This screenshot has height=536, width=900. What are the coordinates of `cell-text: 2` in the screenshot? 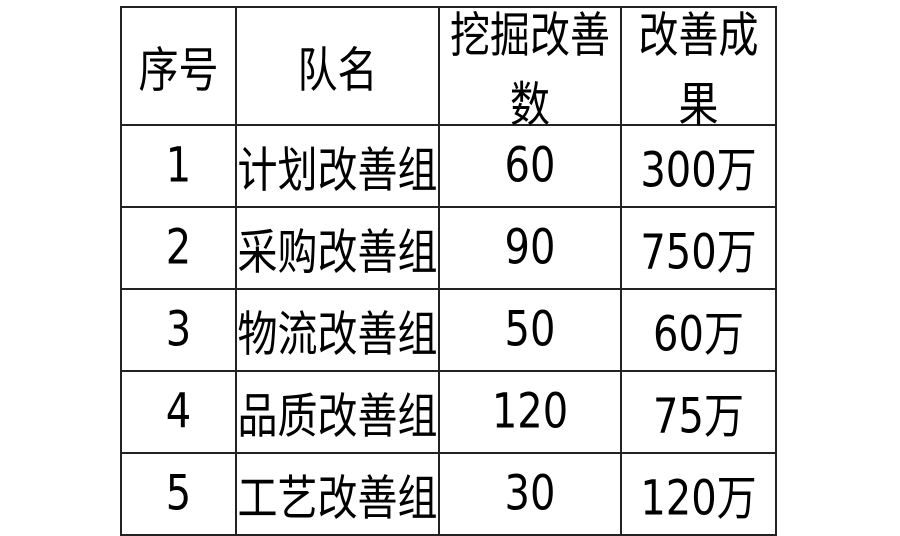 It's located at (178, 248).